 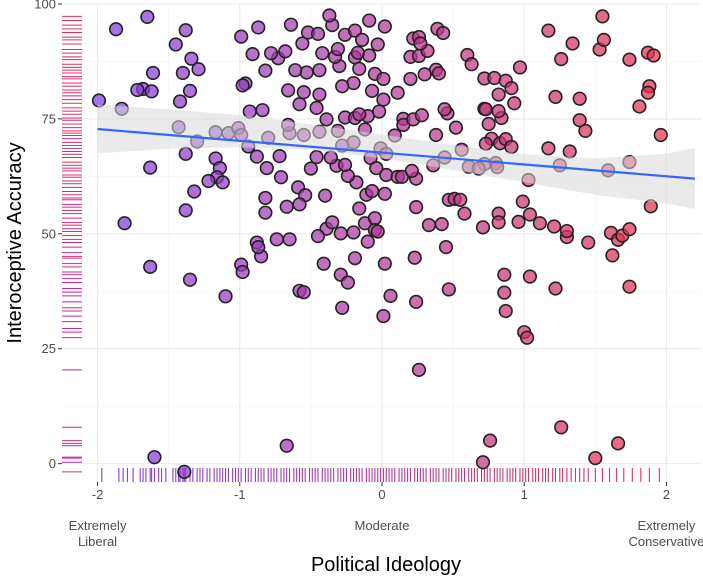 What do you see at coordinates (666, 494) in the screenshot?
I see `x-tick-label: 2` at bounding box center [666, 494].